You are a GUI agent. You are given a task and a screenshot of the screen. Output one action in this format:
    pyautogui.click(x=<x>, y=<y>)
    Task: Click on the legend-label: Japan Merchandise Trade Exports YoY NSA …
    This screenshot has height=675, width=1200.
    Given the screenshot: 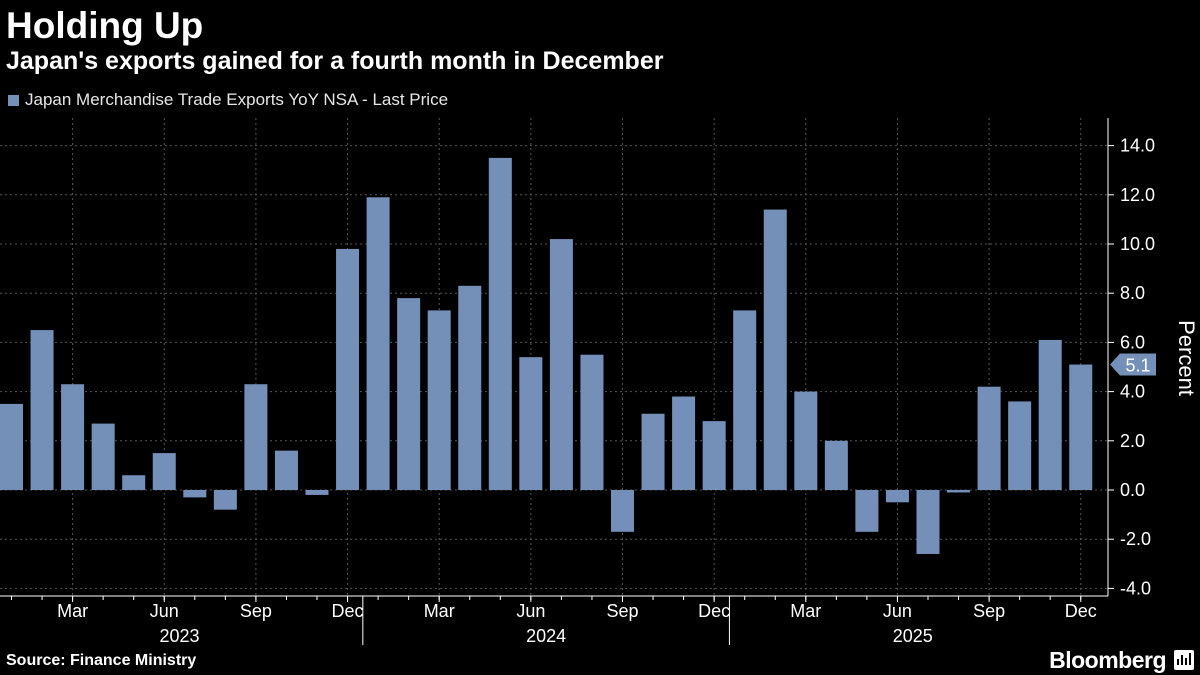 What is the action you would take?
    pyautogui.click(x=237, y=99)
    